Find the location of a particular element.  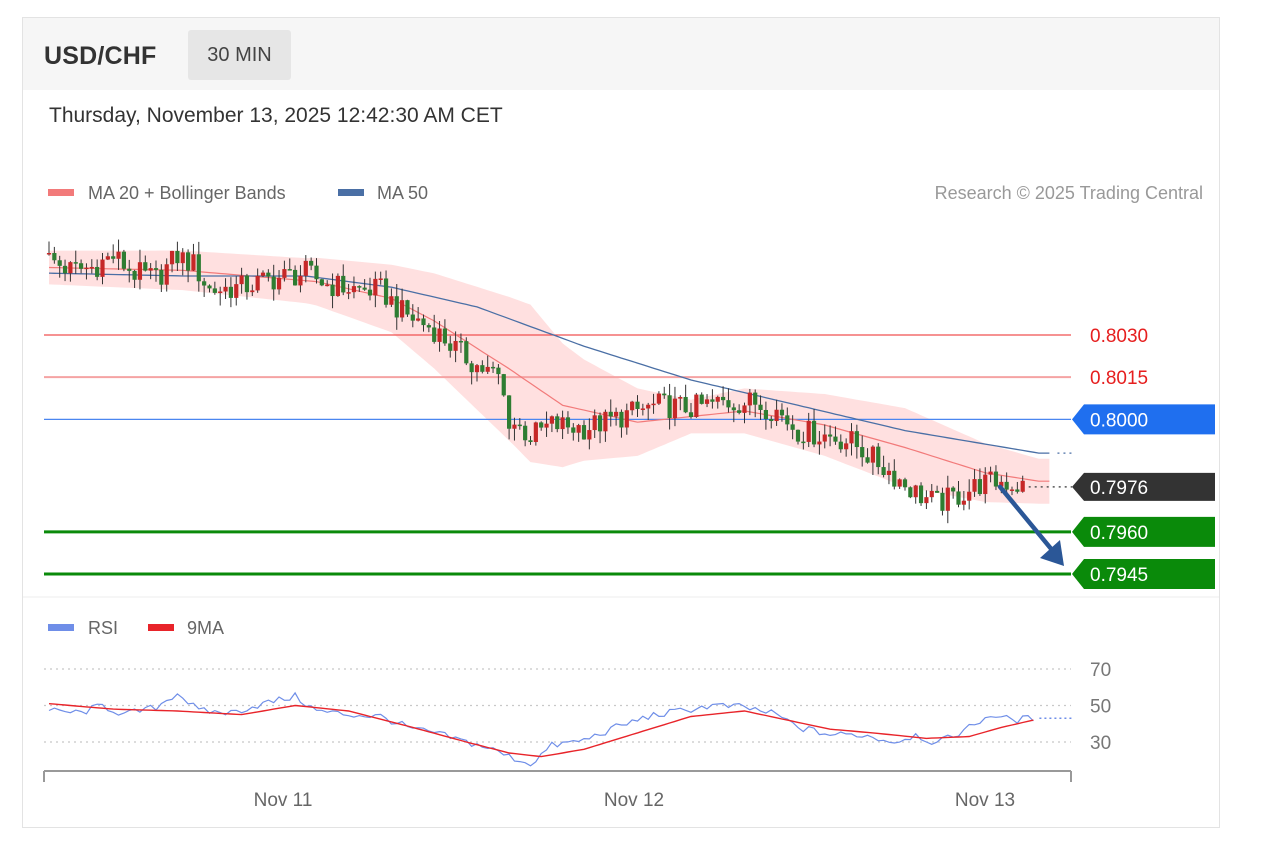

chart-header: USD/CHF 30 MIN is located at coordinates (621, 54).